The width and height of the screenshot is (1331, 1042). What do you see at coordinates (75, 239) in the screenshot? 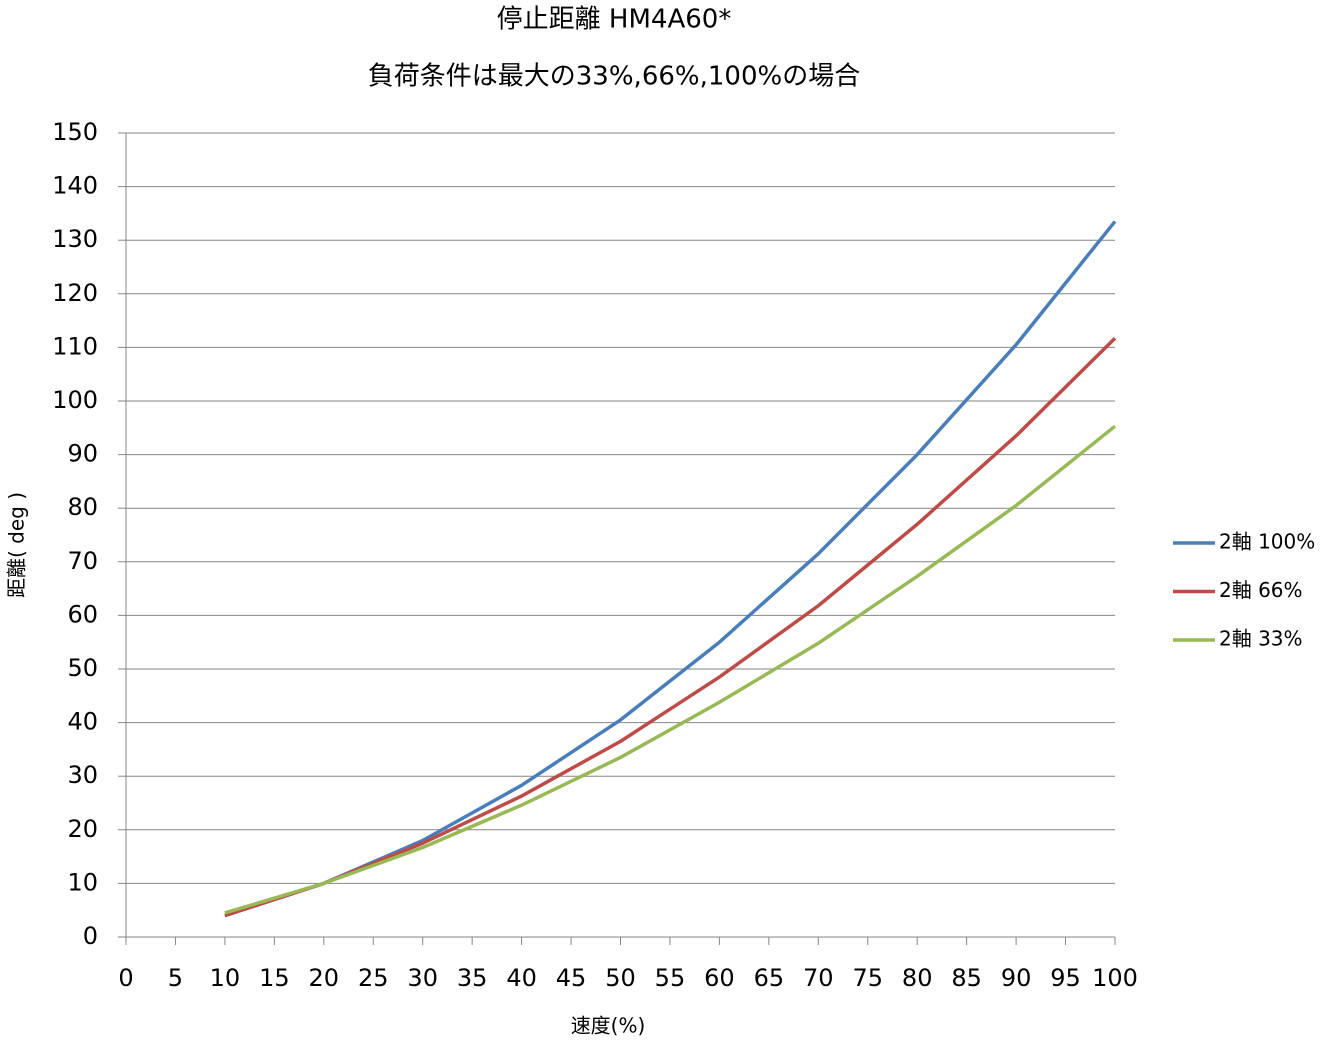
I see `y-tick-label: 130` at bounding box center [75, 239].